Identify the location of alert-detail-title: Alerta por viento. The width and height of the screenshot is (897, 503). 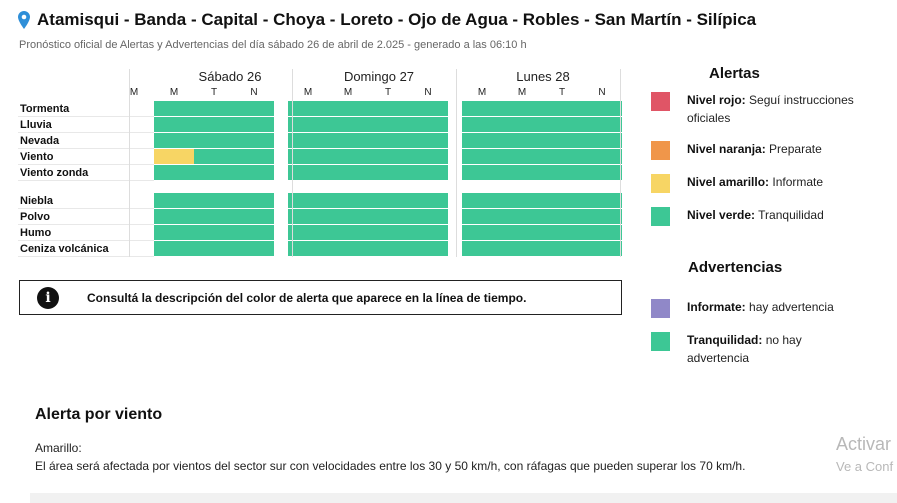
(99, 414).